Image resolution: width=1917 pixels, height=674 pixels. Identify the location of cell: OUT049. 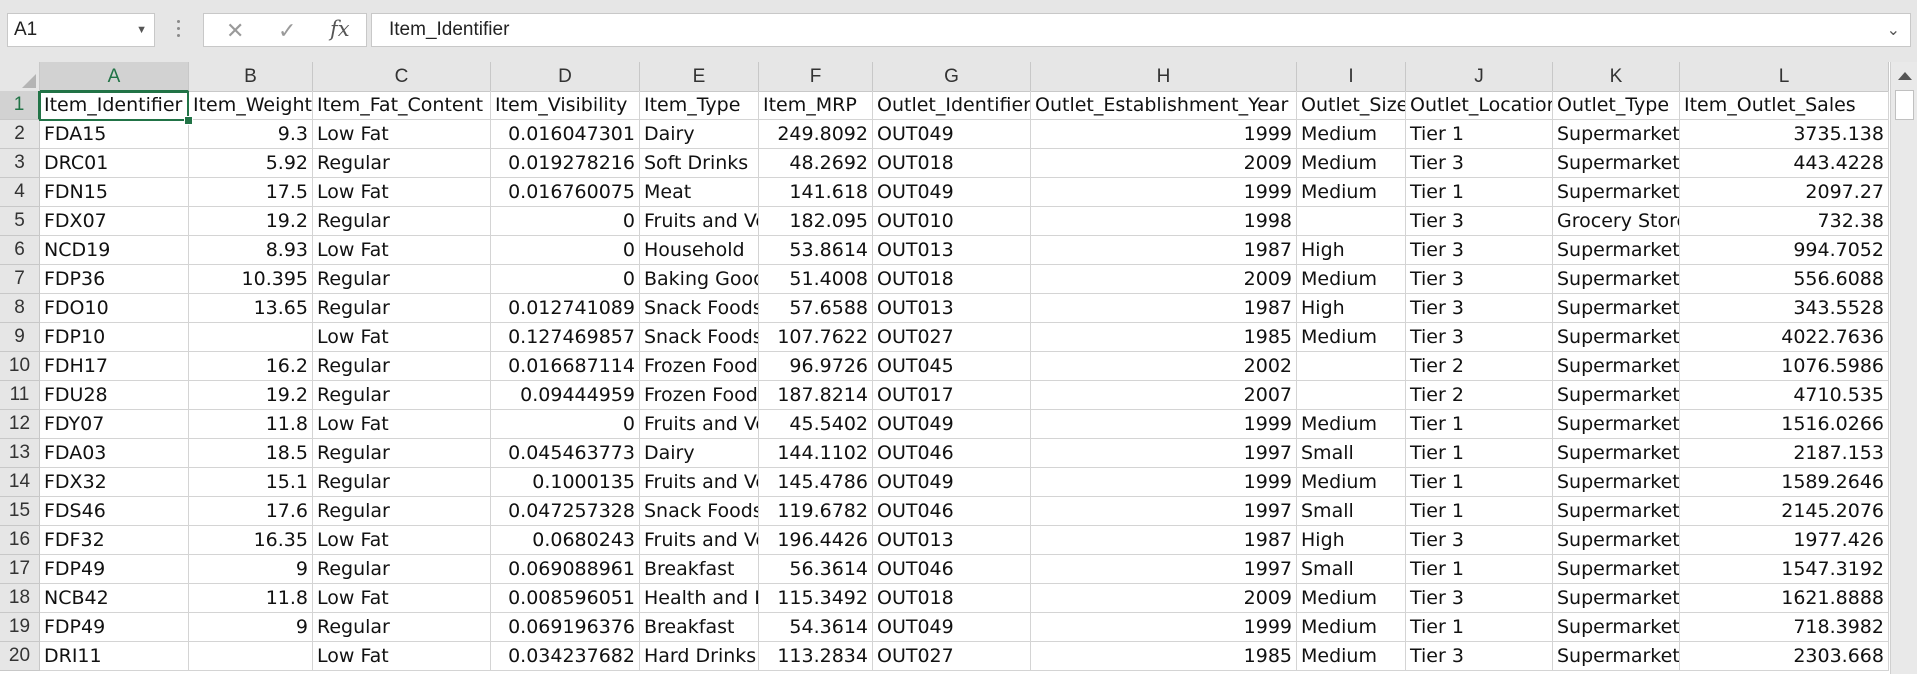
(952, 482).